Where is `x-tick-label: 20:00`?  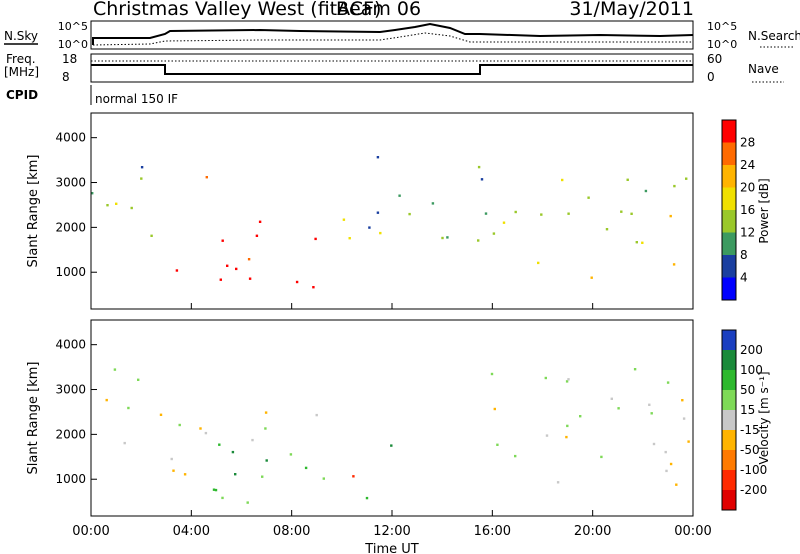 x-tick-label: 20:00 is located at coordinates (592, 531).